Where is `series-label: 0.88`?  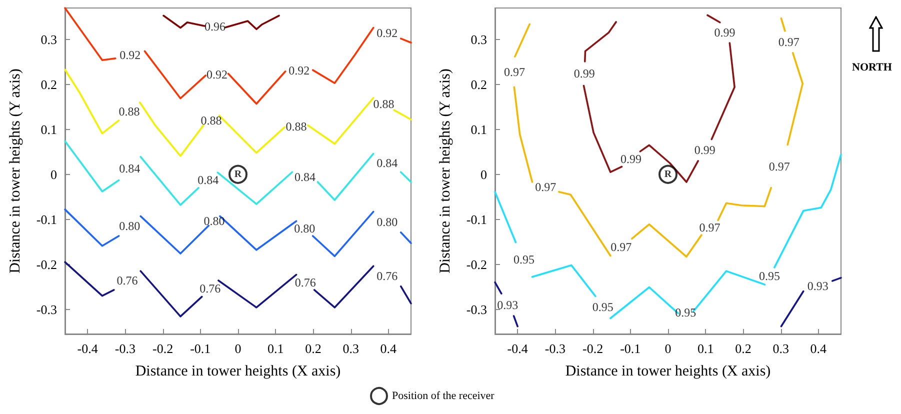
series-label: 0.88 is located at coordinates (383, 104).